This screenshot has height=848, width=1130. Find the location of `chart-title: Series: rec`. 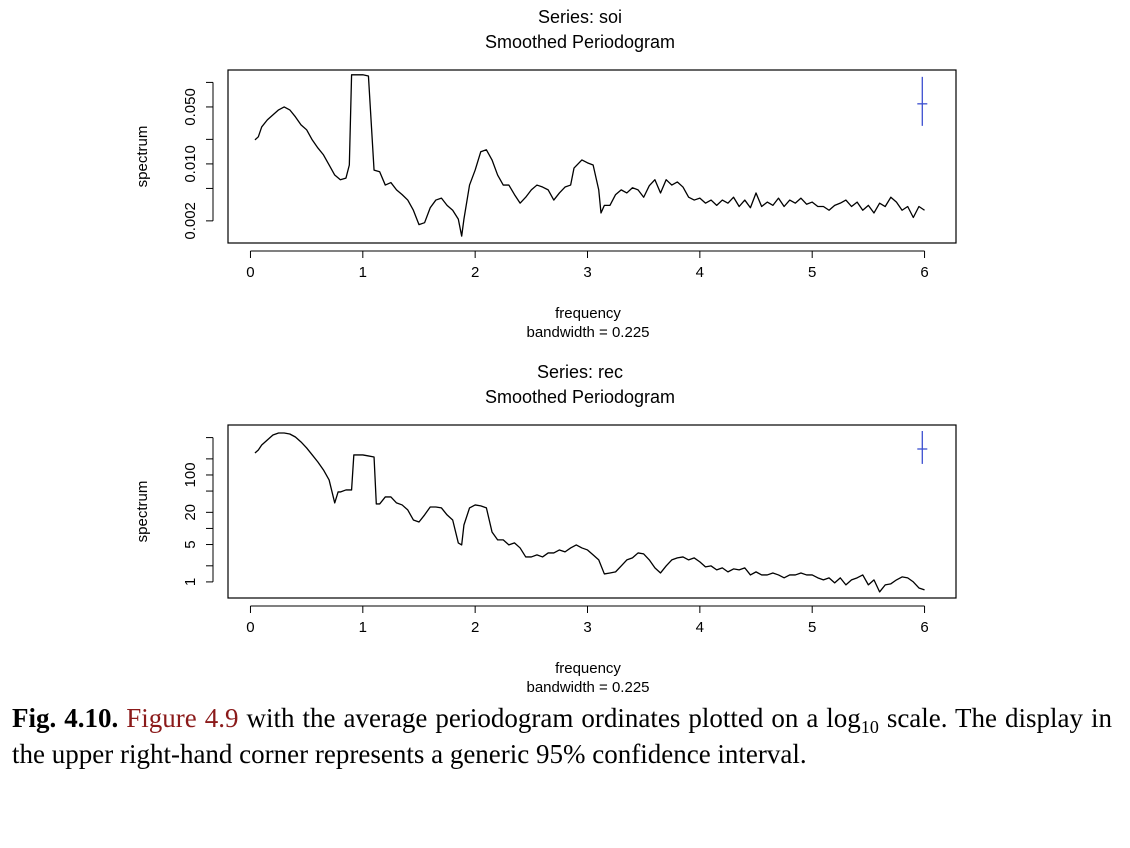

chart-title: Series: rec is located at coordinates (580, 372).